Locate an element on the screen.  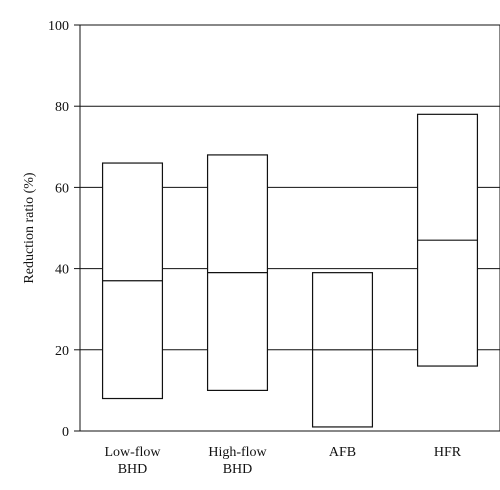
category-label-line: AFB is located at coordinates (342, 452).